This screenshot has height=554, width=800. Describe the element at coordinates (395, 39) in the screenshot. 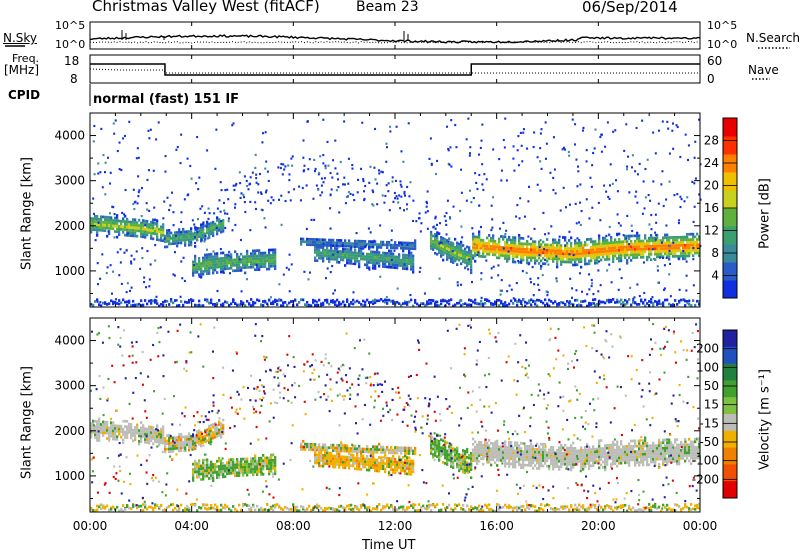

I see `nsky-trace` at that location.